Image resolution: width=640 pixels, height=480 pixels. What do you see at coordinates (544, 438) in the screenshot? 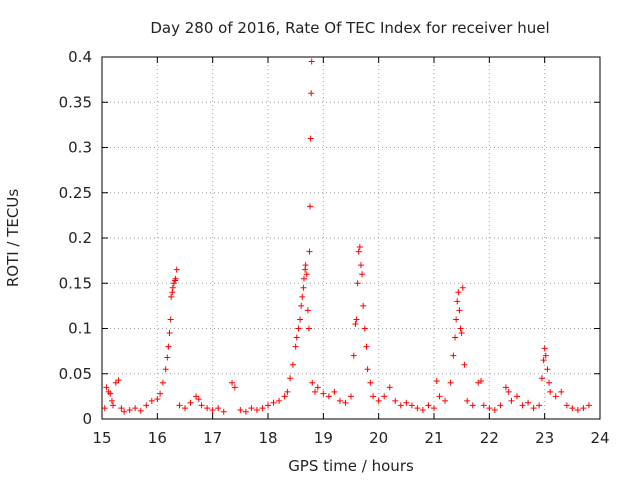
I see `x-tick-label: 23` at bounding box center [544, 438].